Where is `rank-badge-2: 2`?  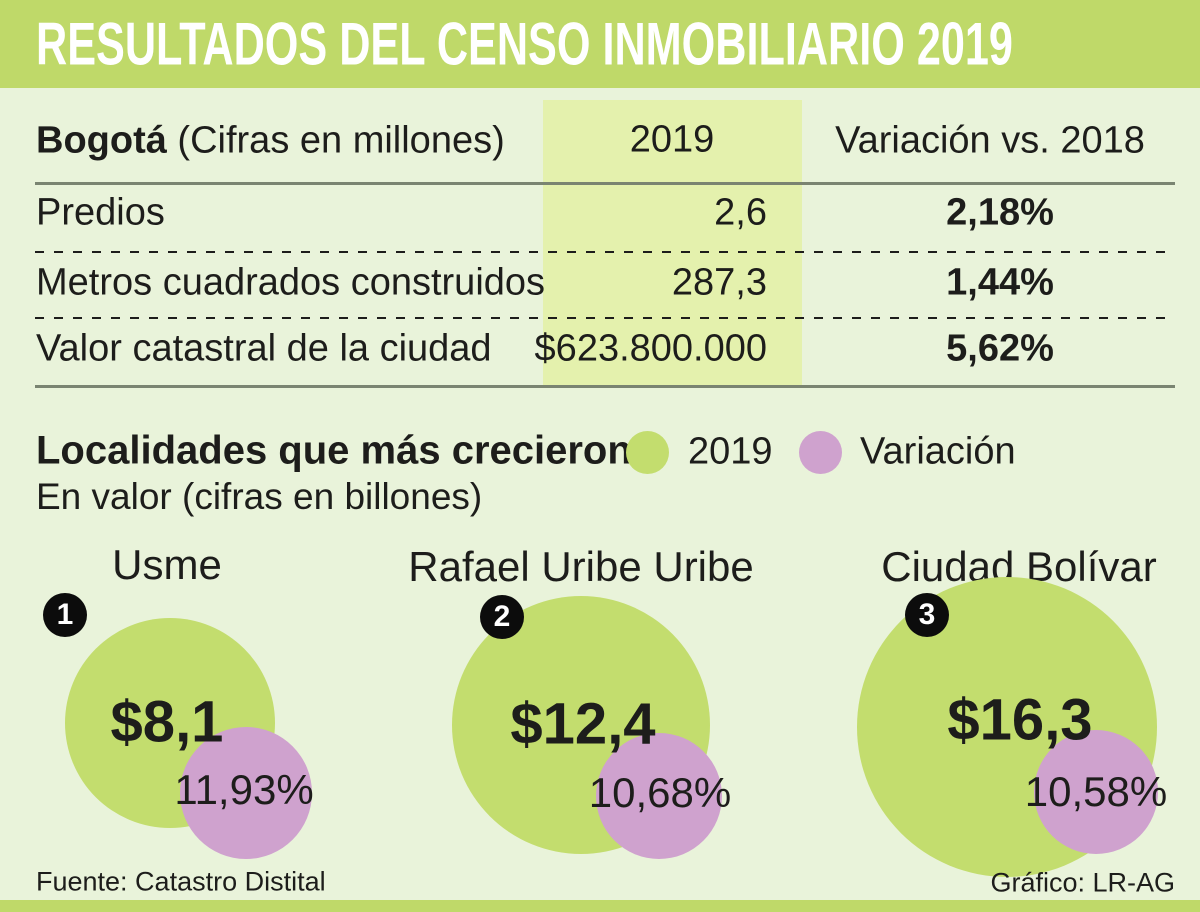
rank-badge-2: 2 is located at coordinates (502, 617).